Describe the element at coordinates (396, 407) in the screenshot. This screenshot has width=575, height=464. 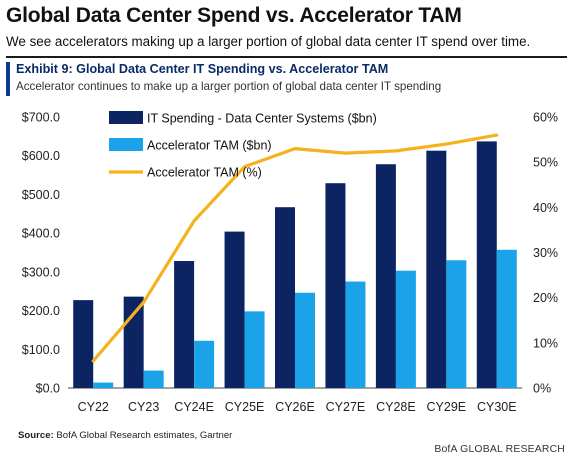
I see `x-tick-label: CY28E` at that location.